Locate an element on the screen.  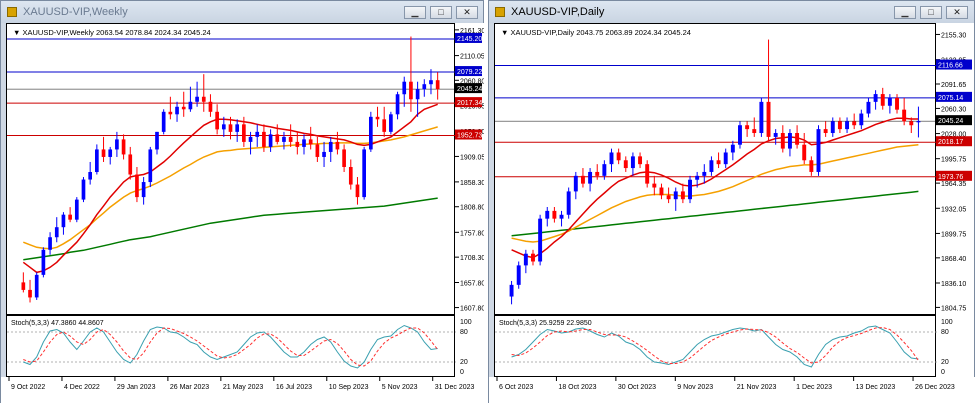
price-level-label: 1952.73 is located at coordinates (469, 136).